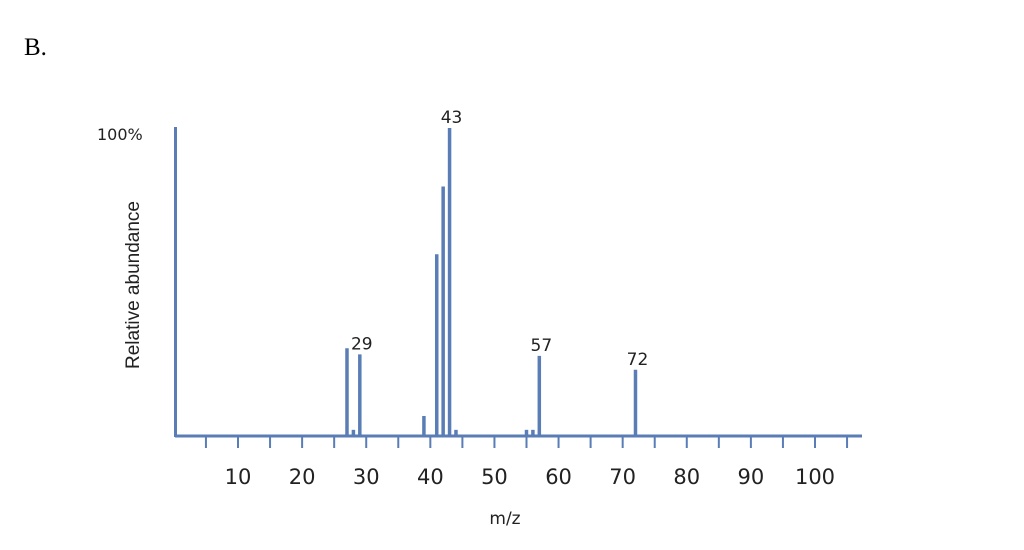  Describe the element at coordinates (686, 477) in the screenshot. I see `x-tick-label: 80` at that location.